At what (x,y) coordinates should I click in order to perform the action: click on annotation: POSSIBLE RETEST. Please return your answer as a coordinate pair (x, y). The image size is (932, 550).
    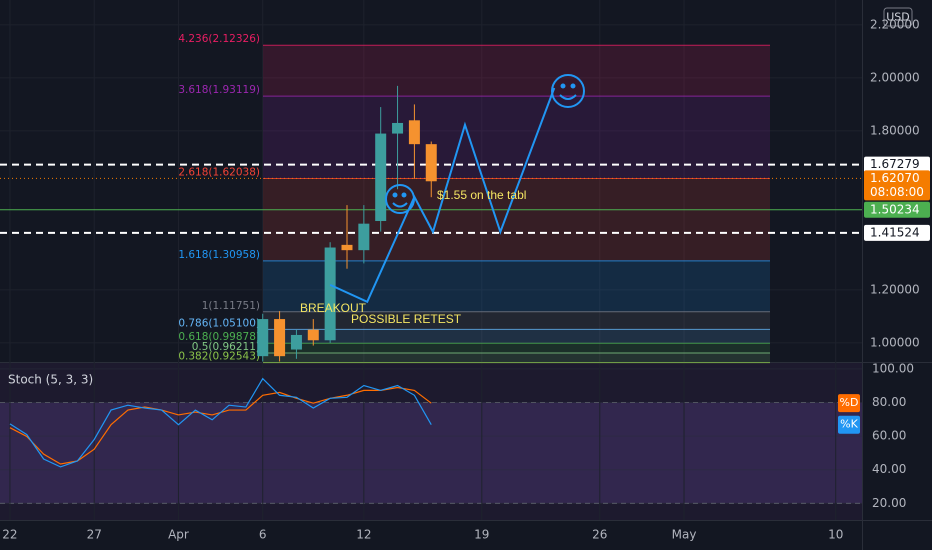
    Looking at the image, I should click on (406, 319).